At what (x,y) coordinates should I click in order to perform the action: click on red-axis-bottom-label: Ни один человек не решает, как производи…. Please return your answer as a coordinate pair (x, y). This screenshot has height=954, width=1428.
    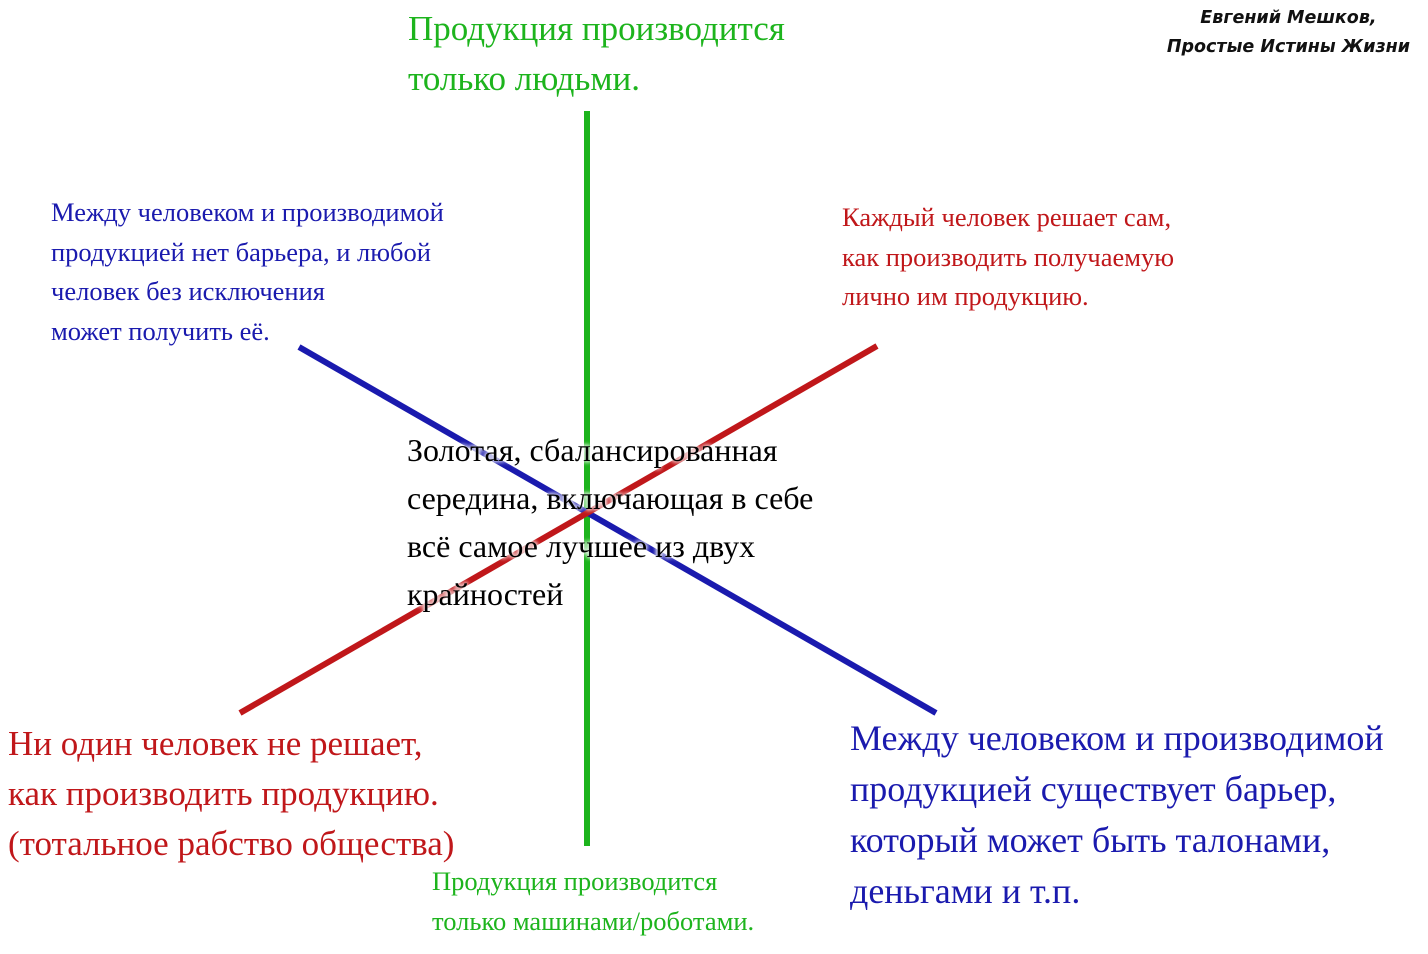
    Looking at the image, I should click on (231, 793).